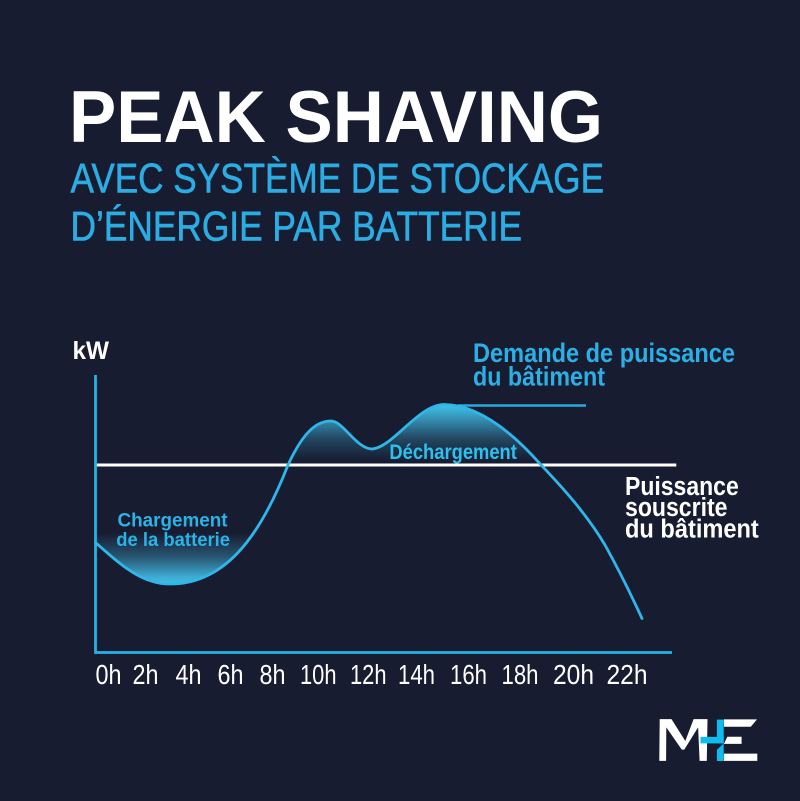 Image resolution: width=800 pixels, height=801 pixels. Describe the element at coordinates (189, 674) in the screenshot. I see `svg-text: 4h` at that location.